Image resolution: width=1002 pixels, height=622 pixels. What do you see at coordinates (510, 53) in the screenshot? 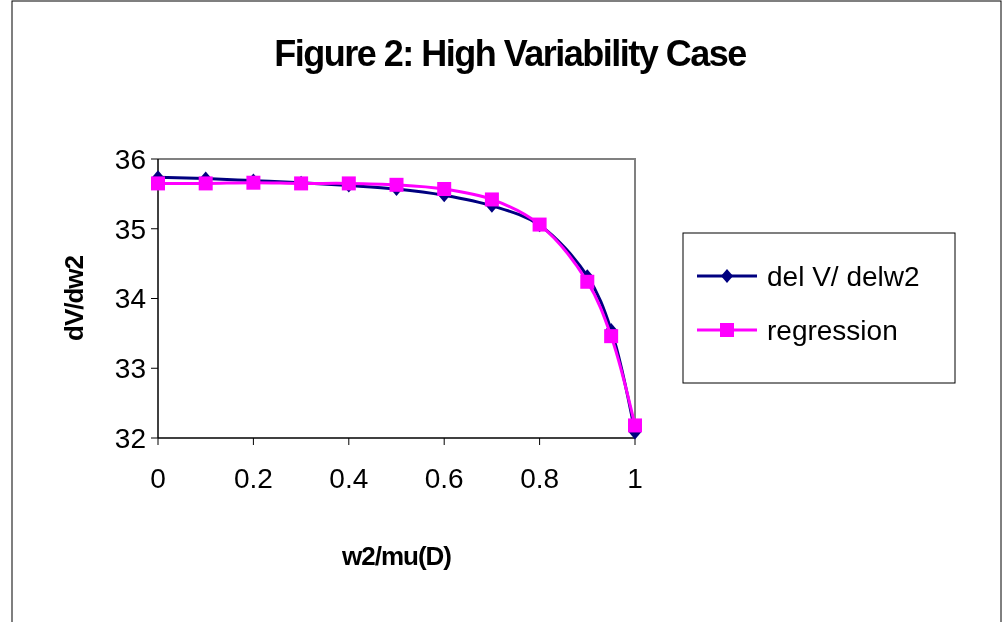
I see `chart-title: Figure 2: High Variability Case` at bounding box center [510, 53].